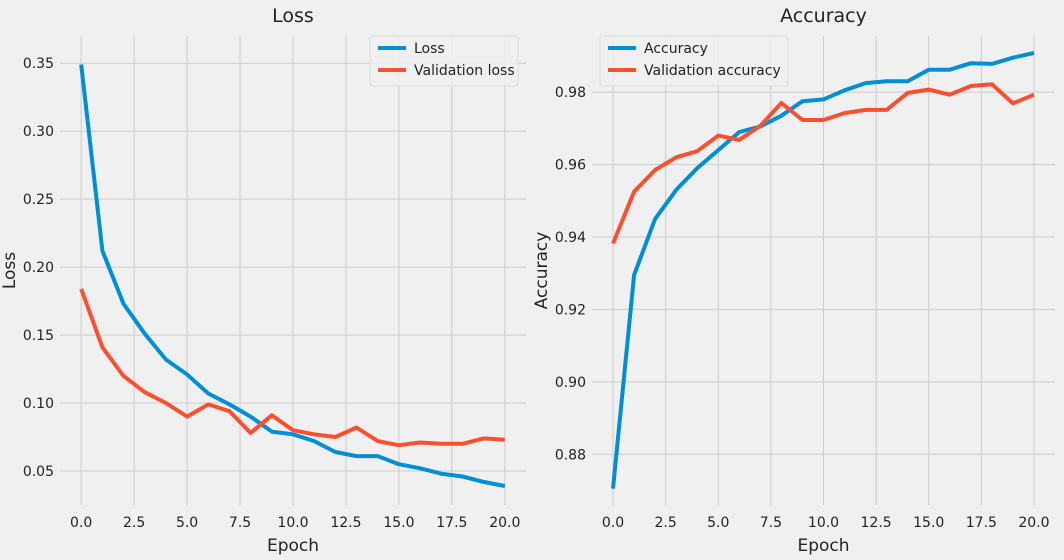 The width and height of the screenshot is (1064, 560). I want to click on legend-label: Loss, so click(429, 49).